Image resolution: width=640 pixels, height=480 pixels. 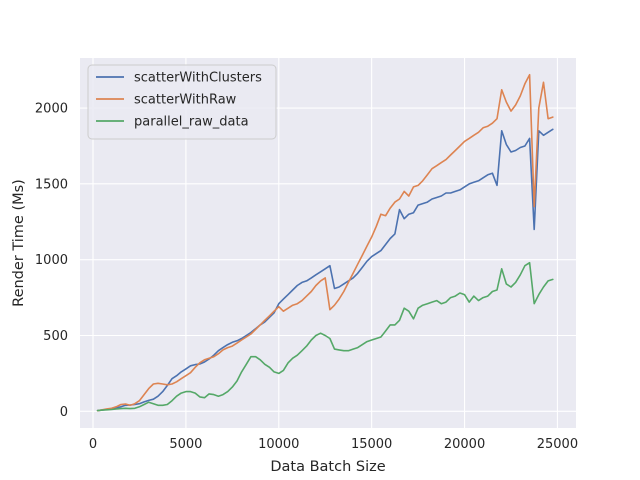 I want to click on x-tick-label: 25000, so click(x=557, y=444).